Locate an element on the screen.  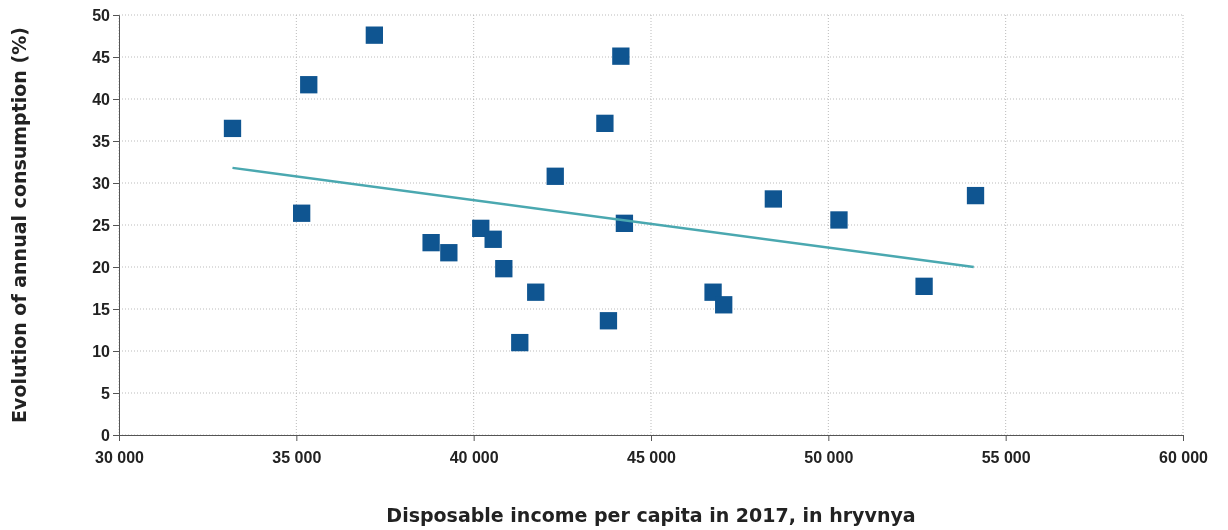
y-tick-label: 10 is located at coordinates (101, 351).